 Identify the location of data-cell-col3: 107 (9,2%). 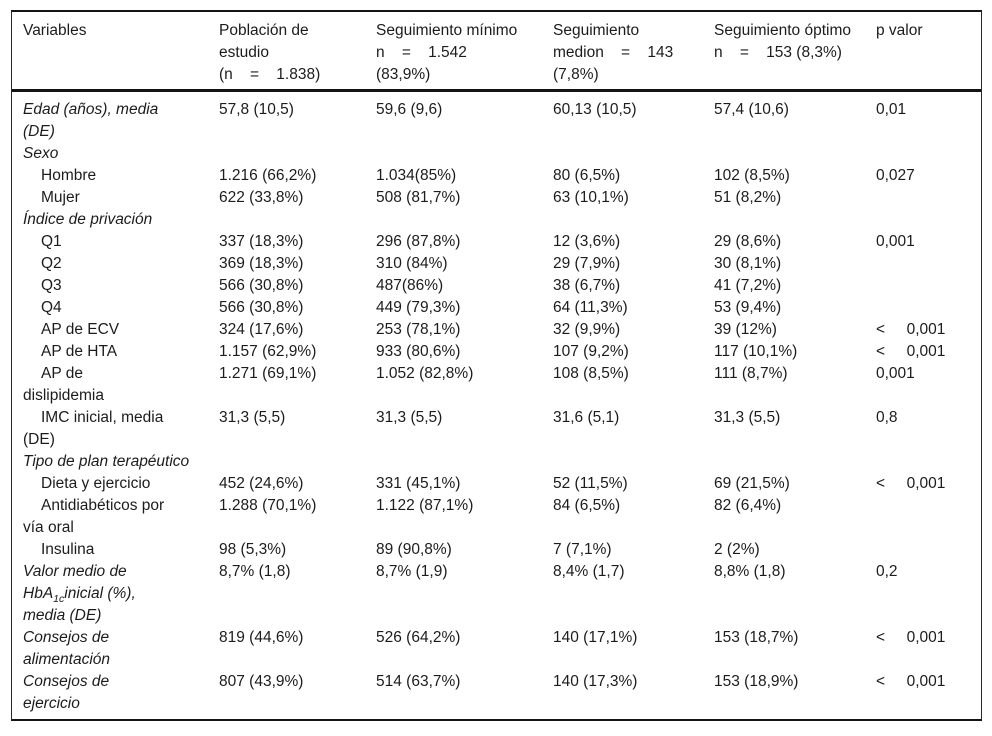
(591, 351).